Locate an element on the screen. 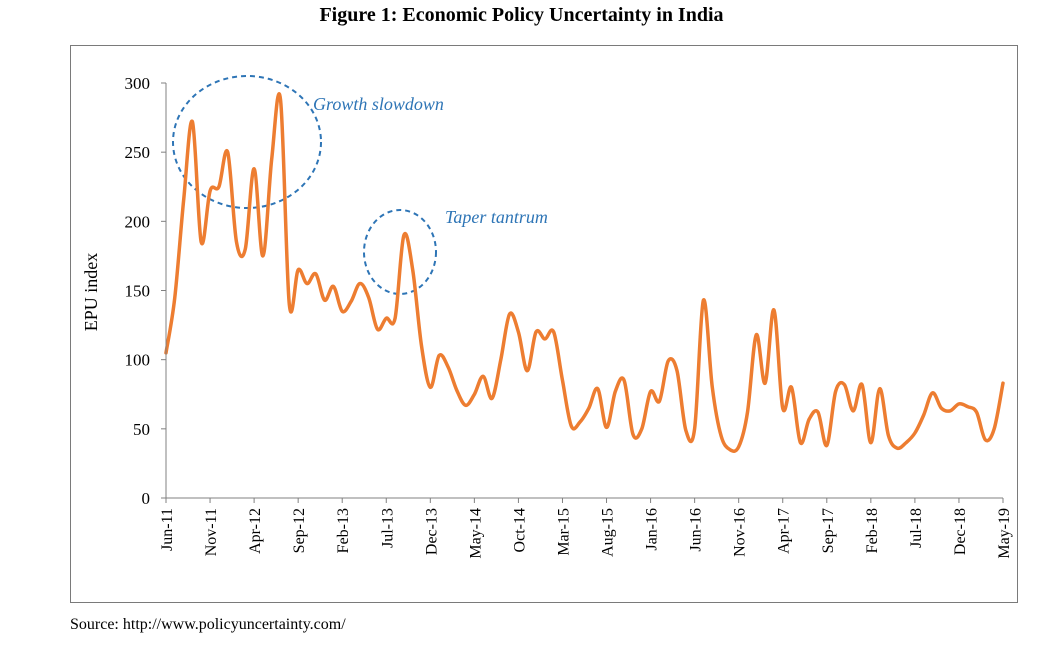 This screenshot has width=1043, height=652. x-tick-label: Oct-14 is located at coordinates (519, 530).